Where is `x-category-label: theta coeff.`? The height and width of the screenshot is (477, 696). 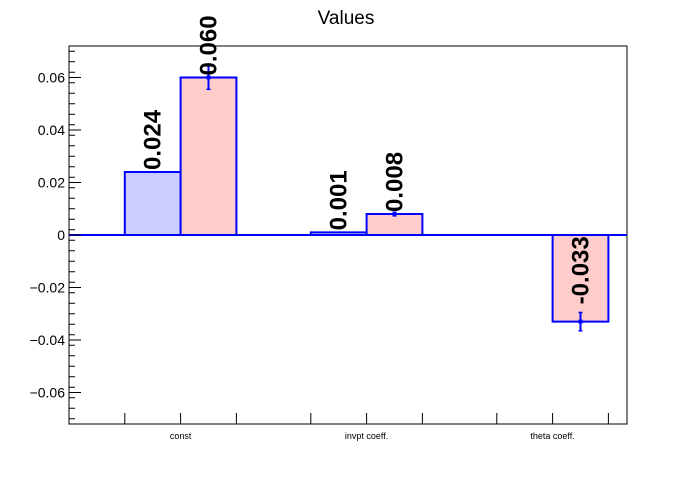
x-category-label: theta coeff. is located at coordinates (552, 436).